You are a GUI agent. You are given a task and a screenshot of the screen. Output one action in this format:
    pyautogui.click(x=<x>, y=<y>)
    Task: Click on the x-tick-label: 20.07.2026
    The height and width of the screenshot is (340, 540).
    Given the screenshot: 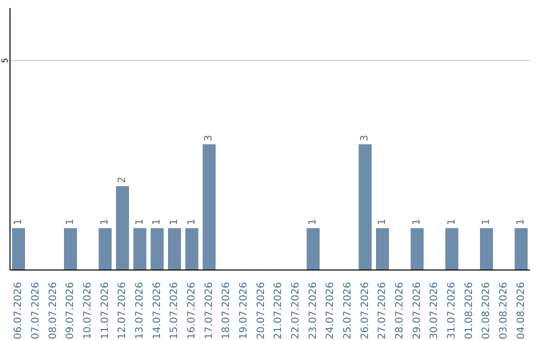 What is the action you would take?
    pyautogui.click(x=261, y=311)
    